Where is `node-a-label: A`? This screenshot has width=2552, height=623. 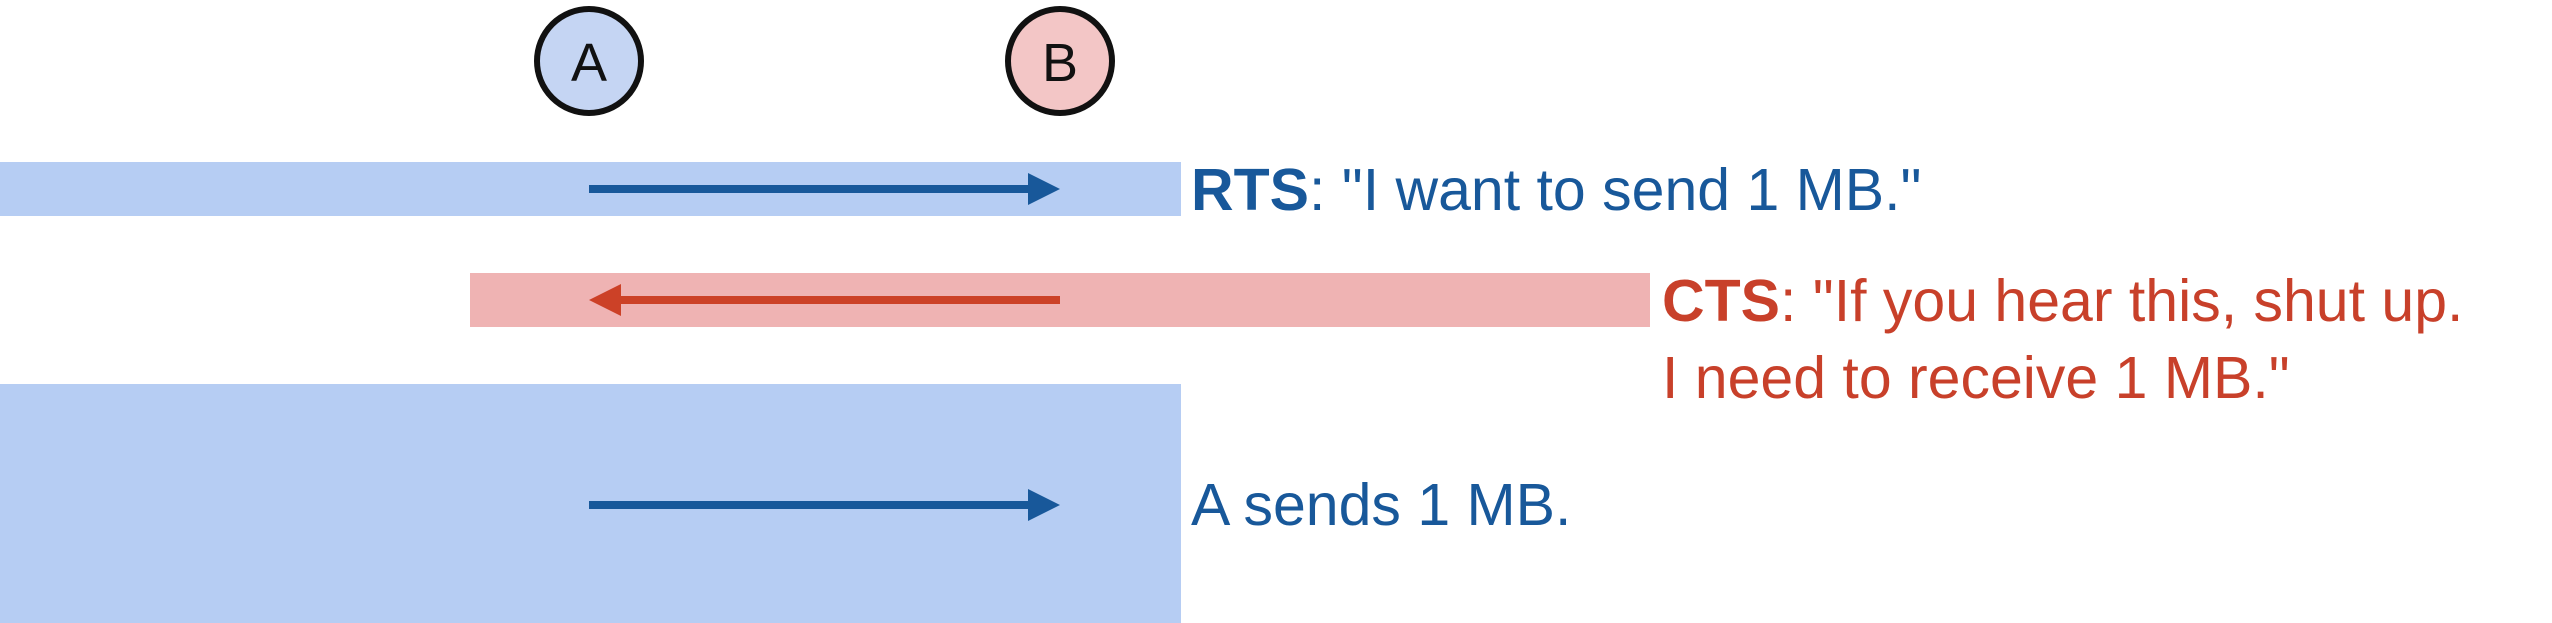 node-a-label: A is located at coordinates (589, 63).